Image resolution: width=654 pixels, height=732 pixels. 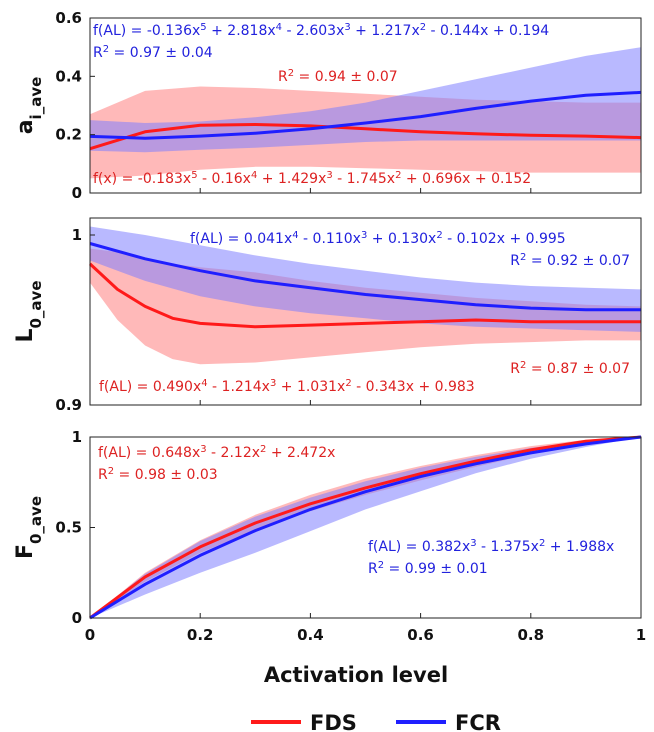 I want to click on legend-label-fcr: FCR, so click(x=478, y=721).